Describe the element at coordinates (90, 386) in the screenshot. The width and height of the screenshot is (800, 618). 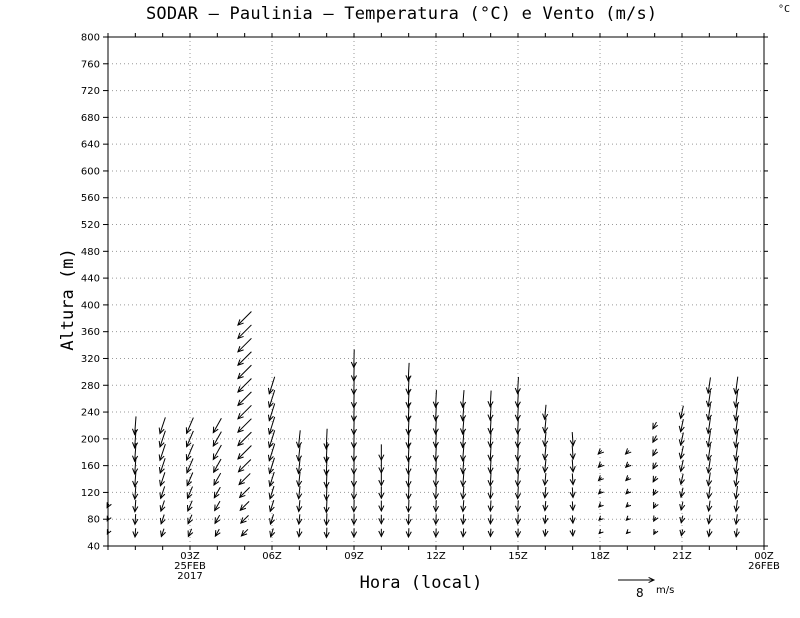
I see `y-tick-label: 280` at that location.